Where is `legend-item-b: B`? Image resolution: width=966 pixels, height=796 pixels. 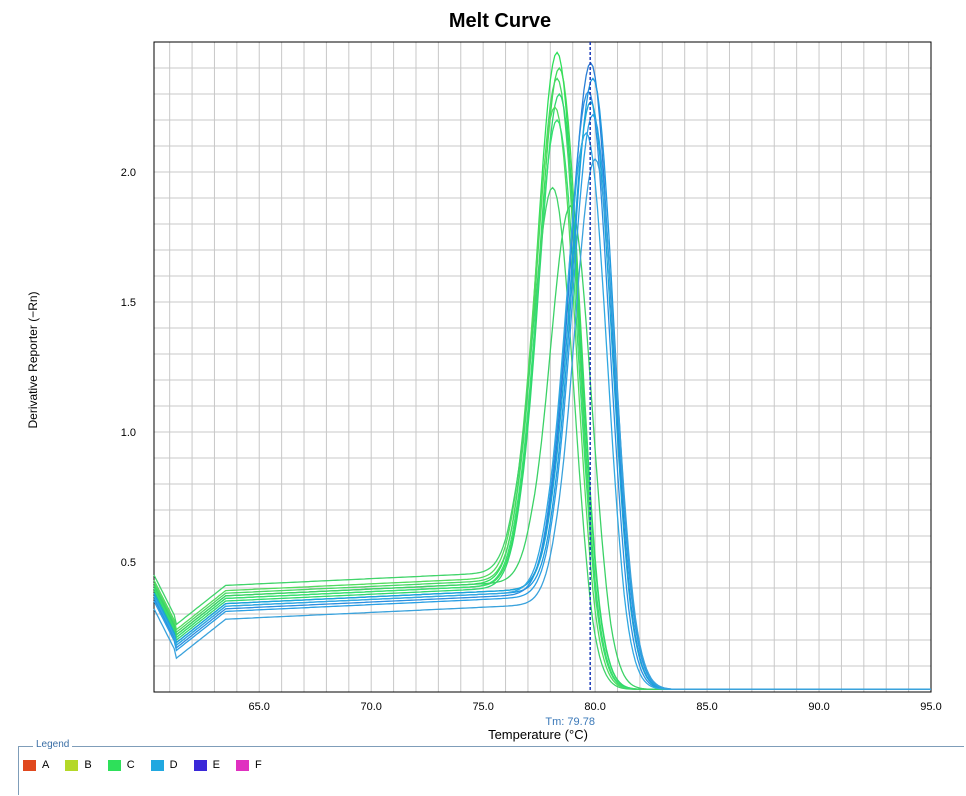 legend-item-b: B is located at coordinates (78, 765).